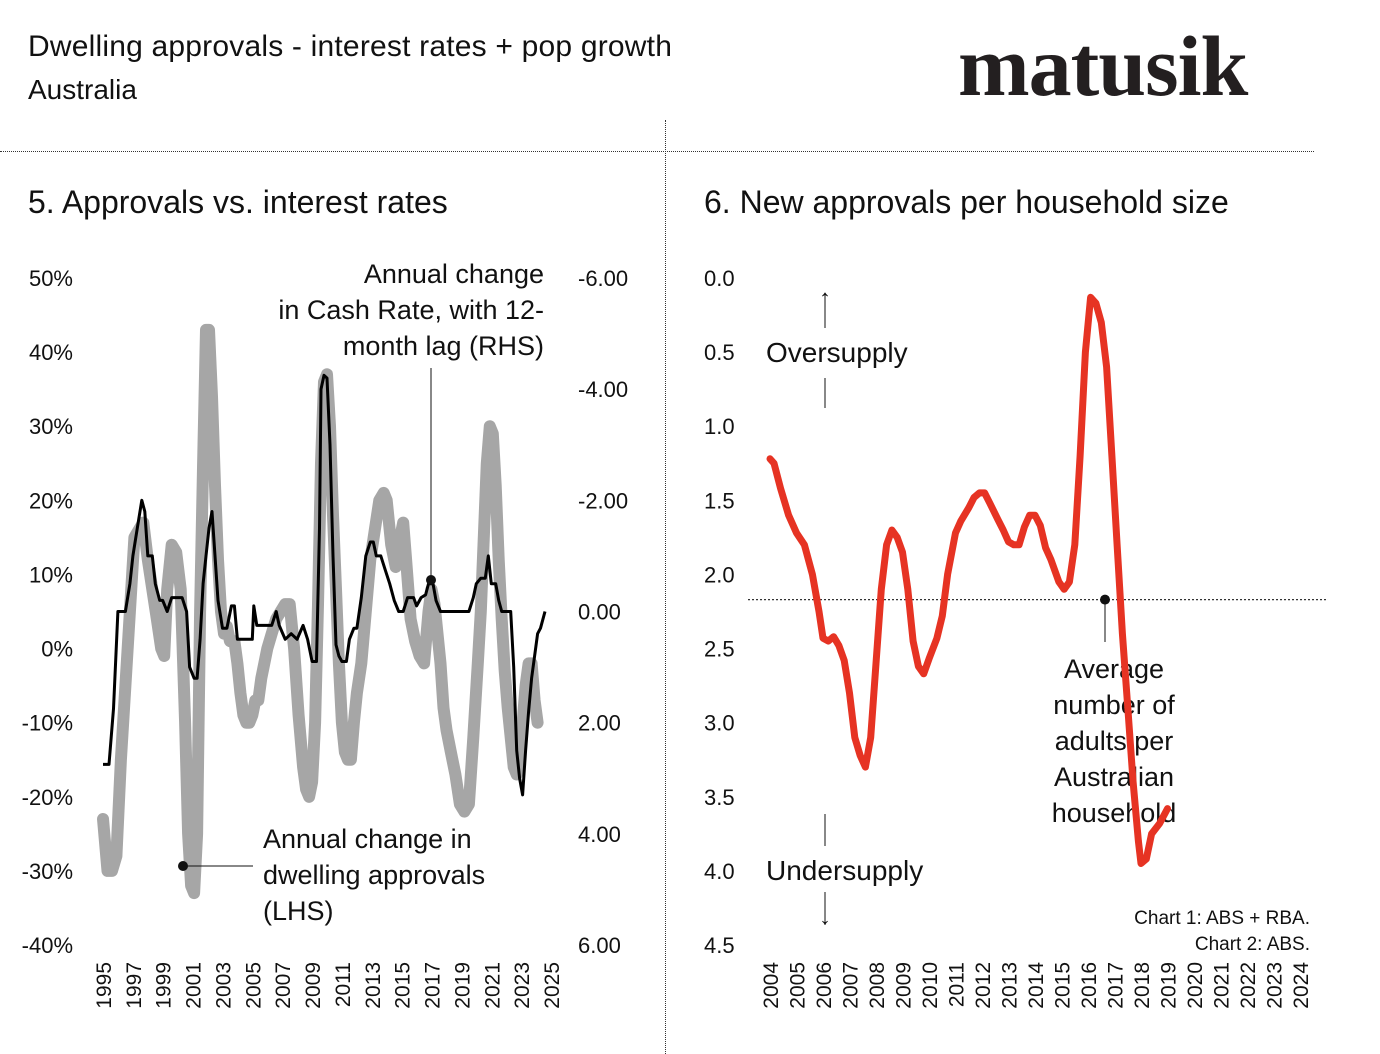 This screenshot has height=1054, width=1380. I want to click on x-axis-tick-label: 2024, so click(1301, 985).